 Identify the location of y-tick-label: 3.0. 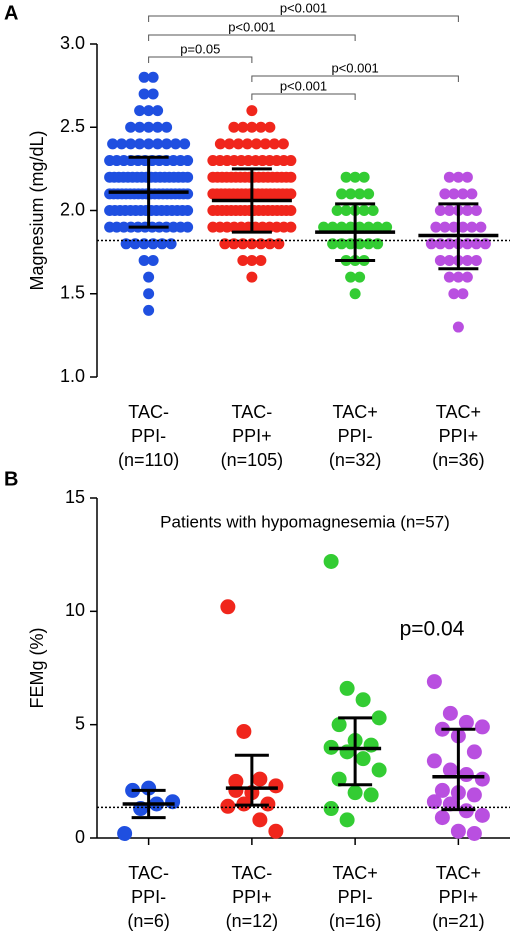
(72, 43).